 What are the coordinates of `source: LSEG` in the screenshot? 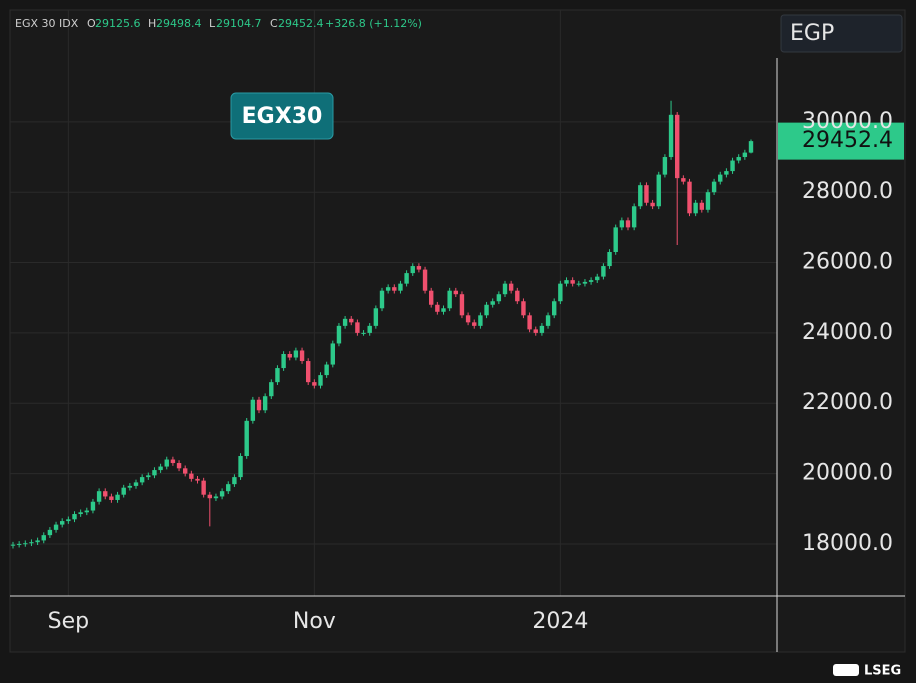 It's located at (882, 671).